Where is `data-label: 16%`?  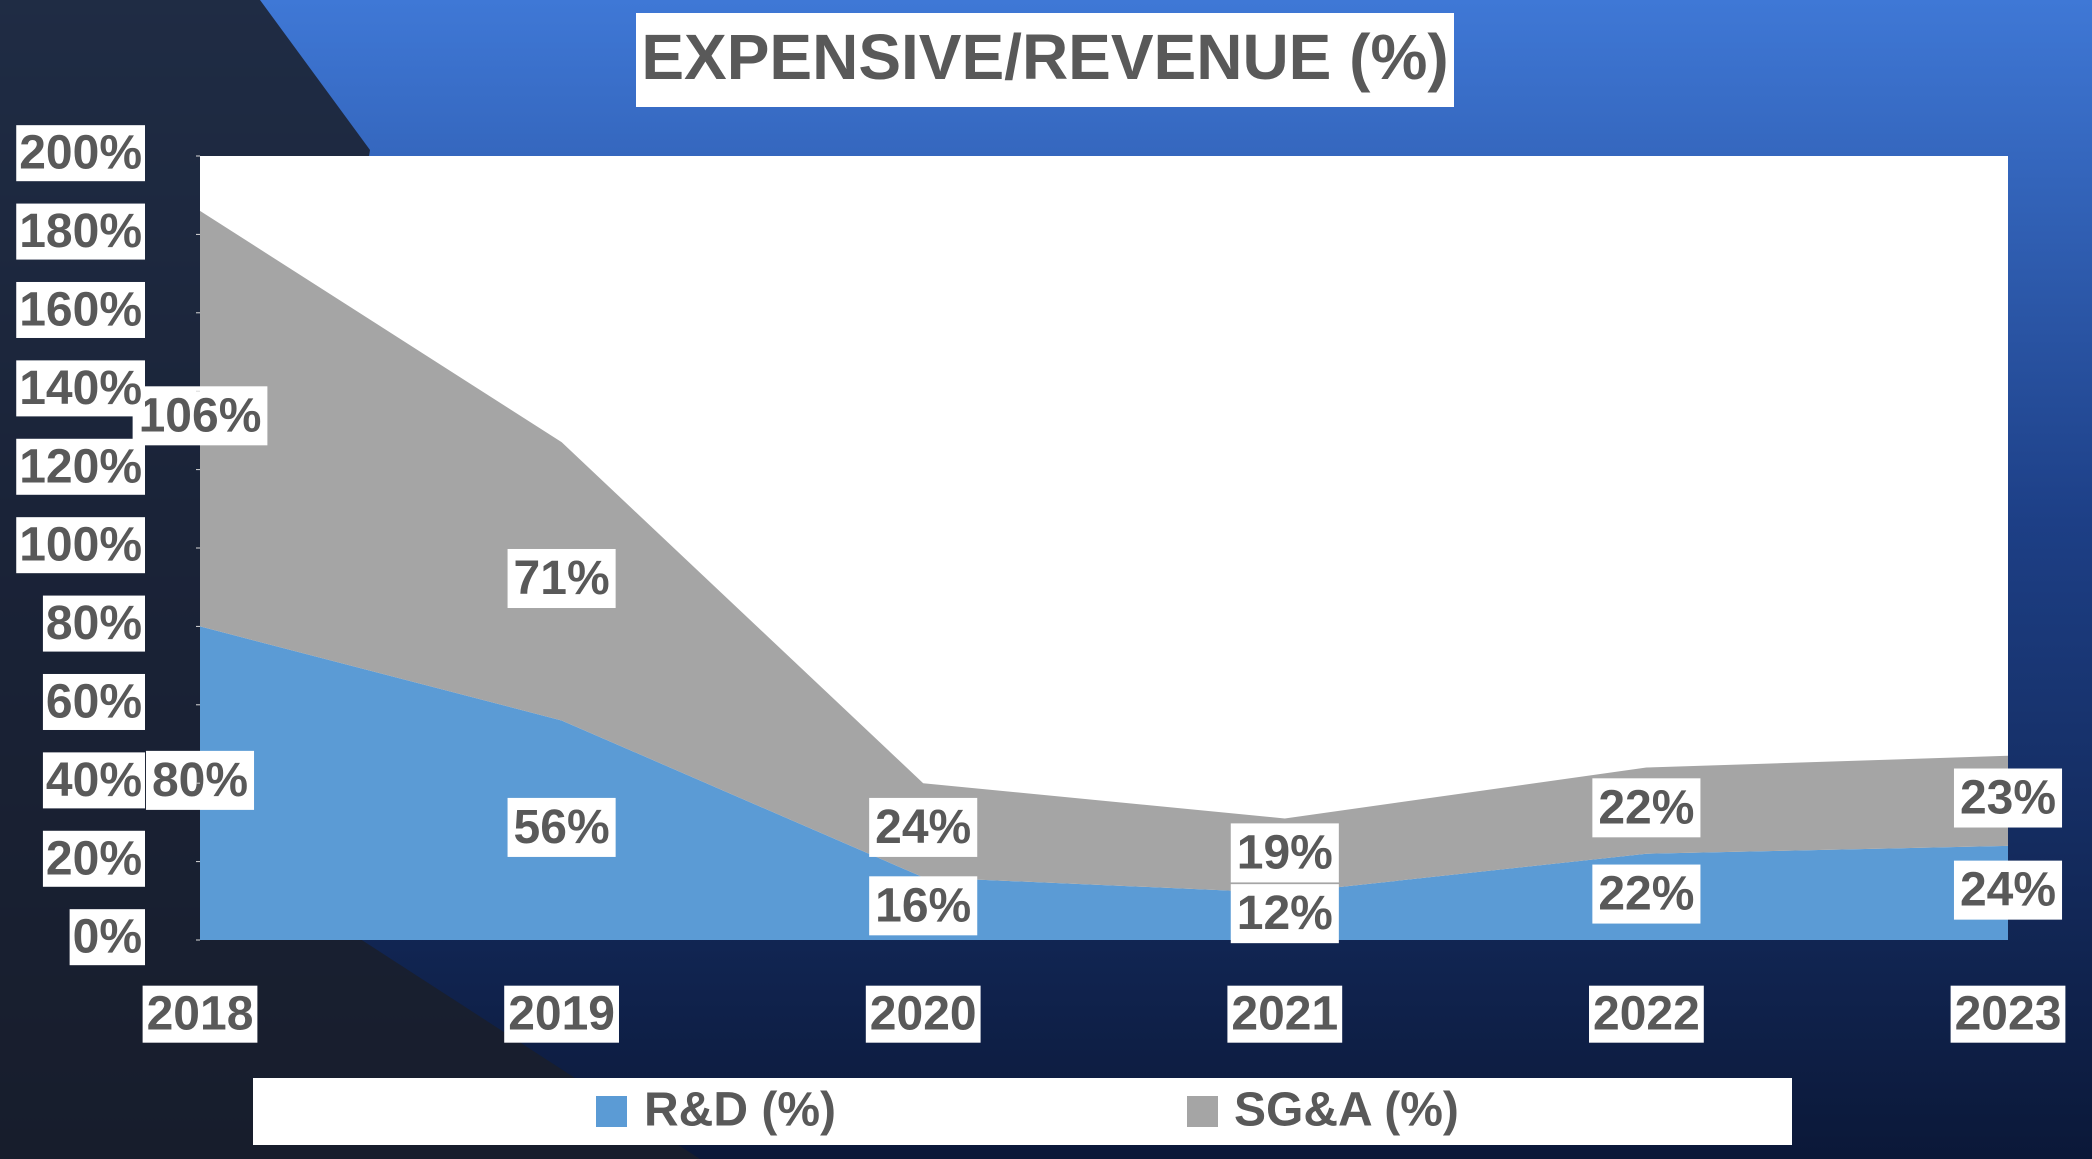
data-label: 16% is located at coordinates (923, 905).